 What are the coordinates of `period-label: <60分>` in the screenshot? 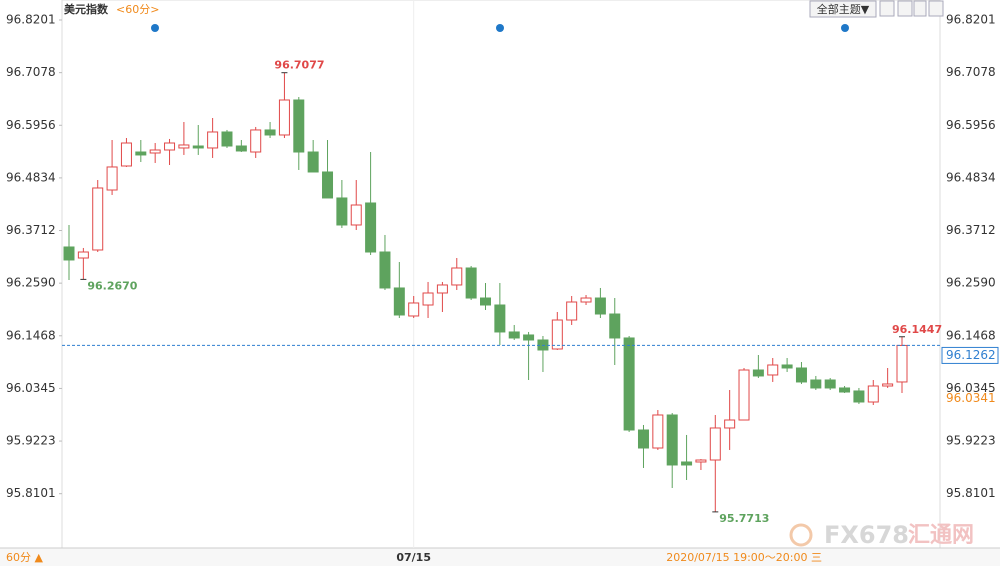 It's located at (137, 9).